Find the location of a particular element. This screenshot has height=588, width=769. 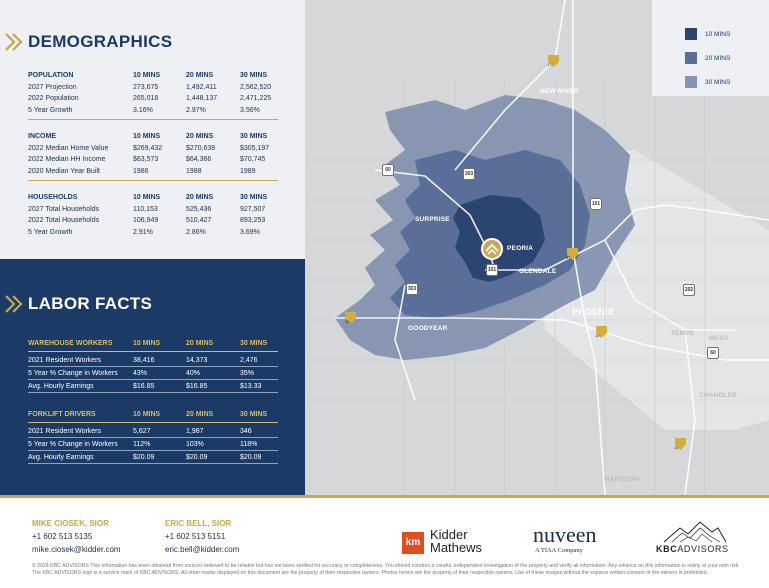

table-cell: 103% is located at coordinates (195, 444).